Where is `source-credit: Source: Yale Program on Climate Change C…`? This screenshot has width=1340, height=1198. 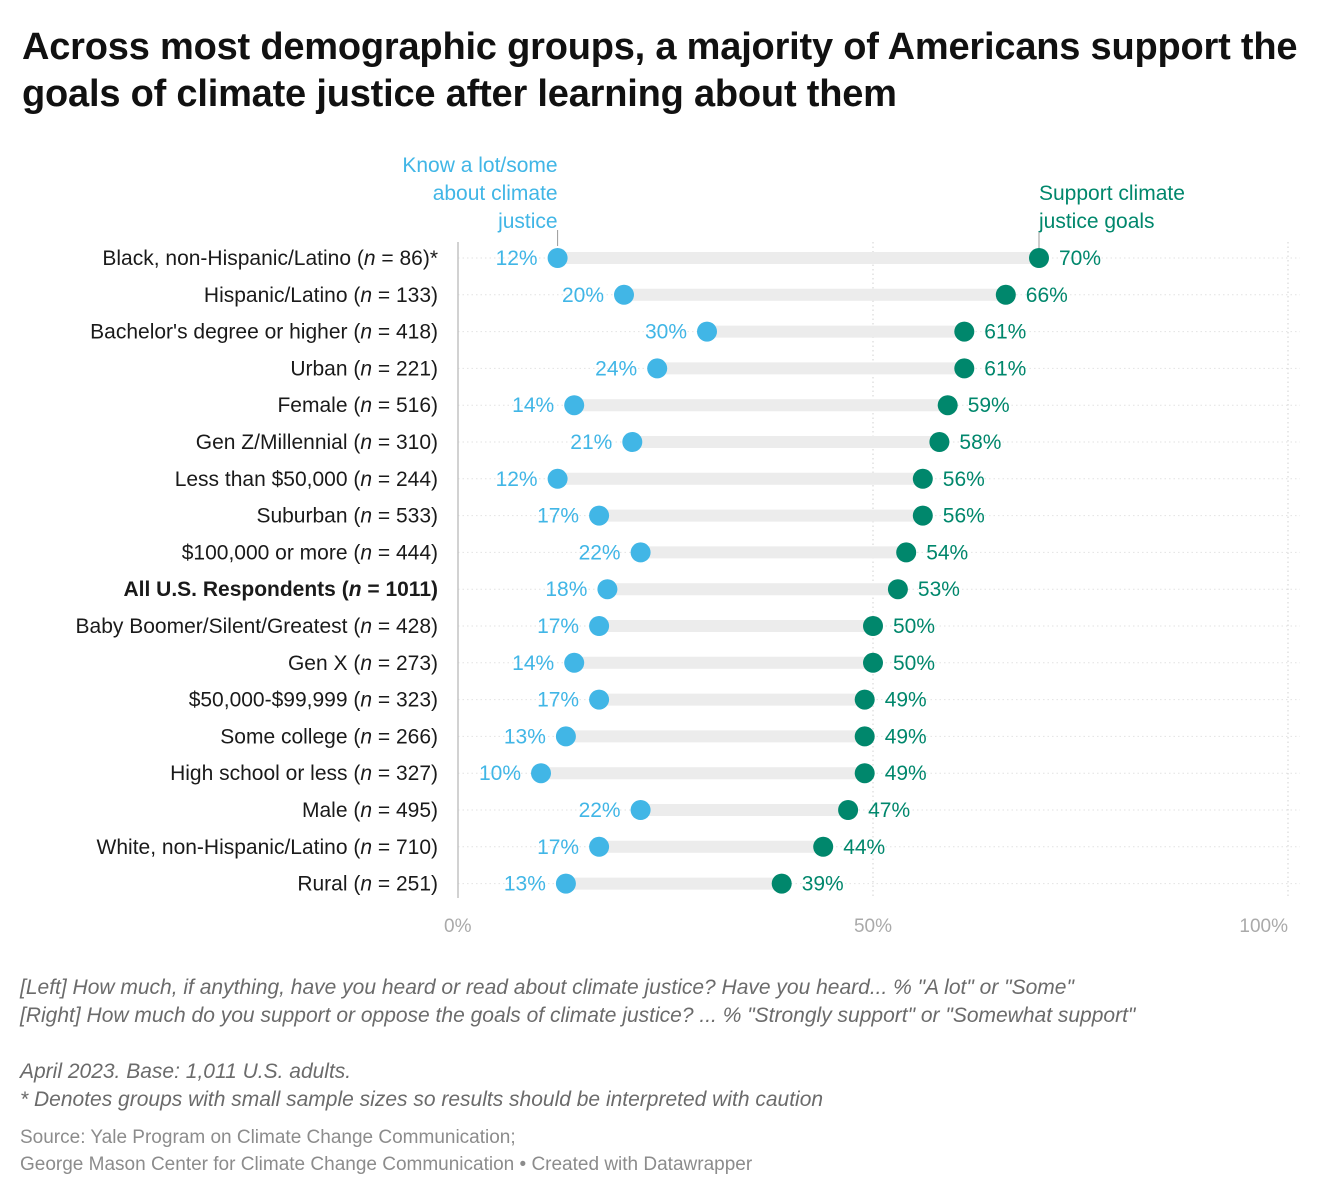 source-credit: Source: Yale Program on Climate Change C… is located at coordinates (670, 1151).